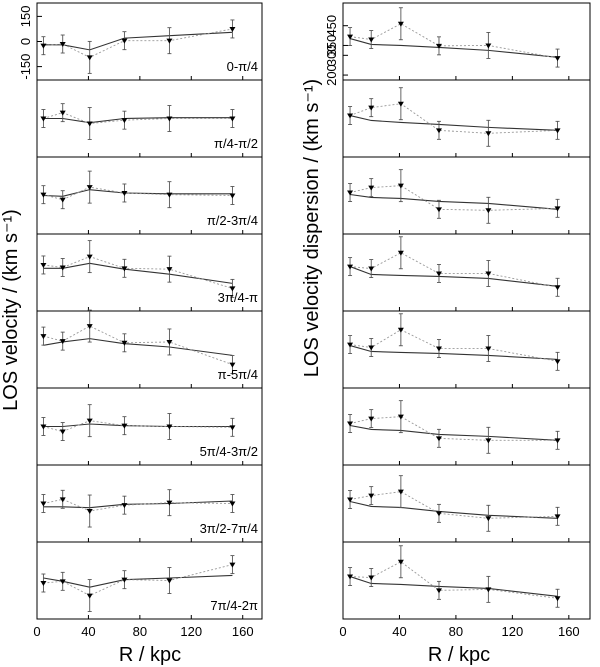  I want to click on x-tick-label: 160, so click(243, 631).